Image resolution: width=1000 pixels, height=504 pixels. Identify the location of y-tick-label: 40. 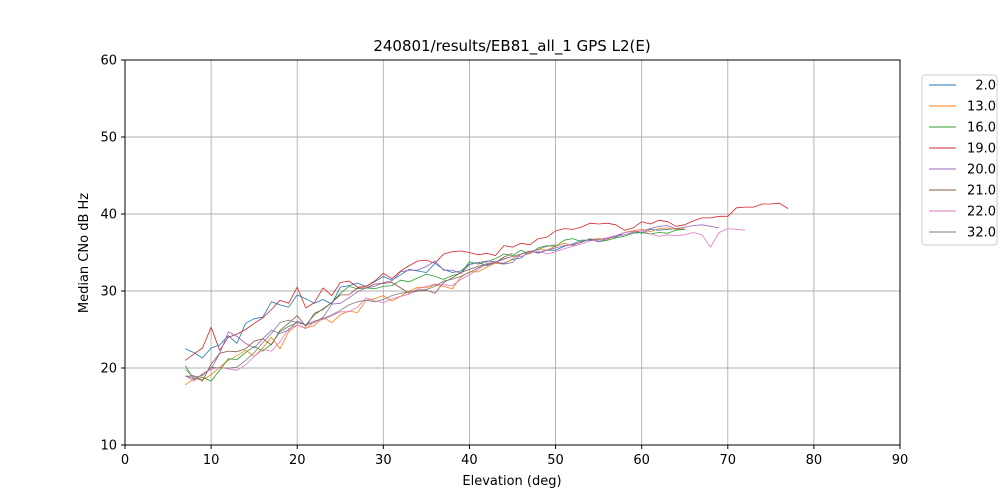
(108, 215).